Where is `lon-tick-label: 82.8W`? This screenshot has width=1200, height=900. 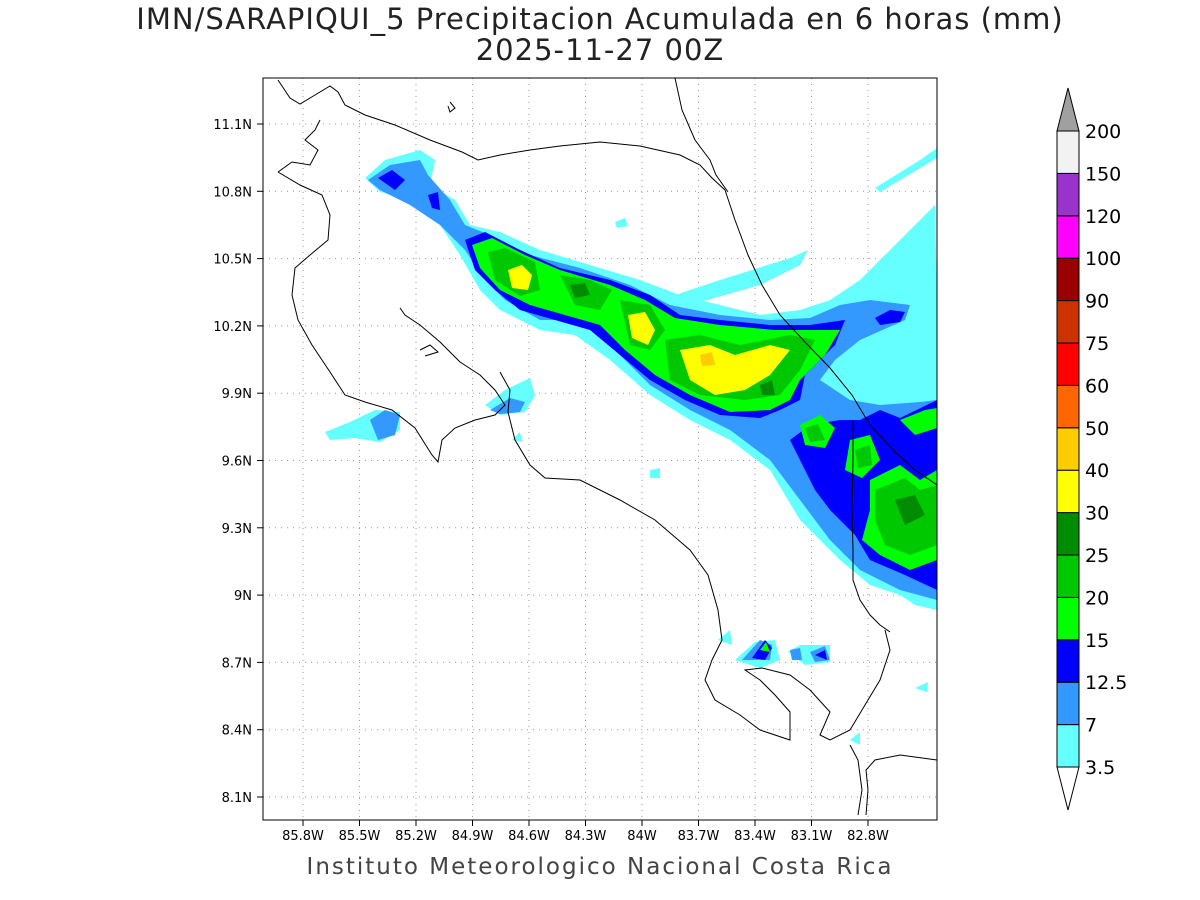 lon-tick-label: 82.8W is located at coordinates (868, 836).